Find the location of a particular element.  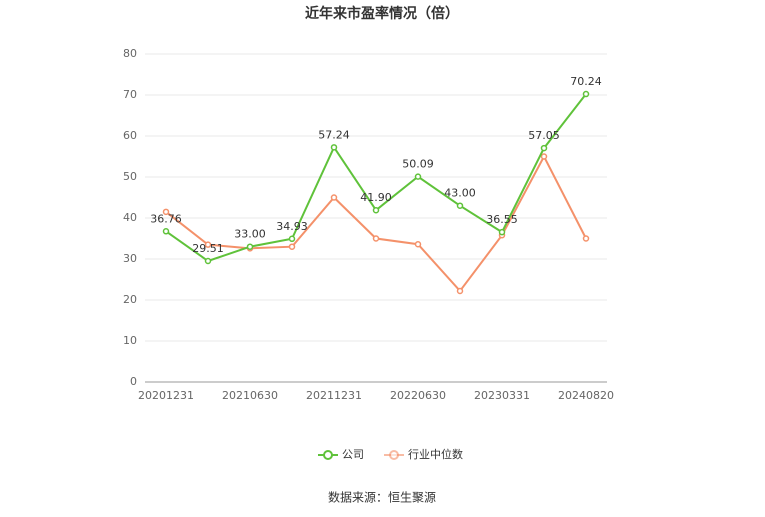

data-label: 29.51 is located at coordinates (208, 248).